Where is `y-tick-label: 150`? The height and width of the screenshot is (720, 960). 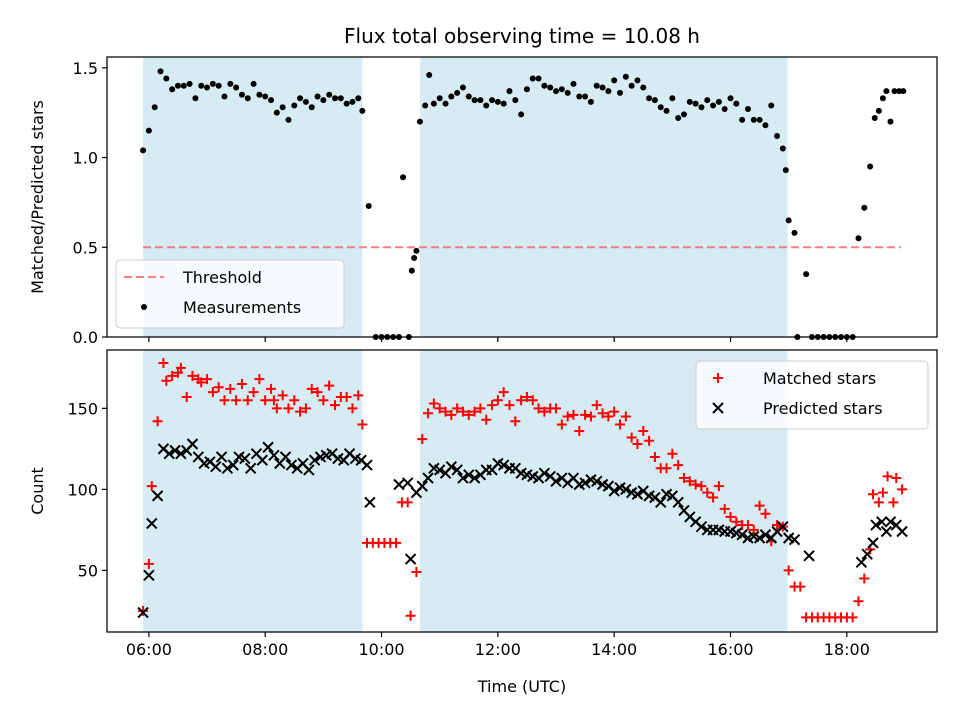 y-tick-label: 150 is located at coordinates (82, 408).